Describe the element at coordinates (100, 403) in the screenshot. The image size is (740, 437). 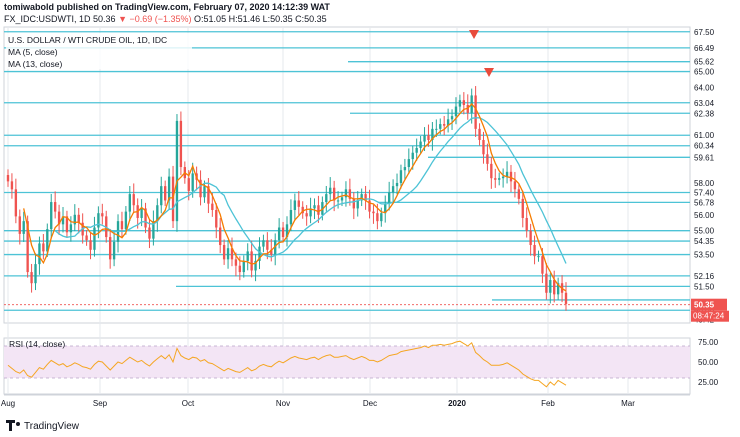
I see `time-tick-label: Sep` at that location.